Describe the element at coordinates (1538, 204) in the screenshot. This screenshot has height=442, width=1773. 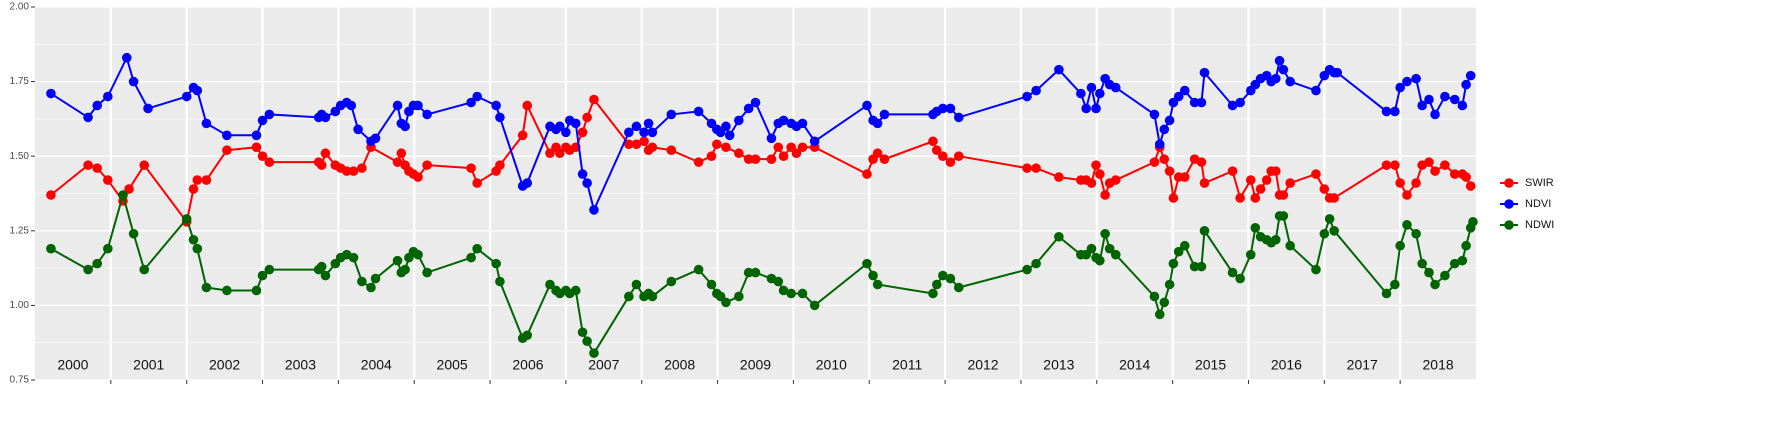
I see `legend-label: NDVI` at that location.